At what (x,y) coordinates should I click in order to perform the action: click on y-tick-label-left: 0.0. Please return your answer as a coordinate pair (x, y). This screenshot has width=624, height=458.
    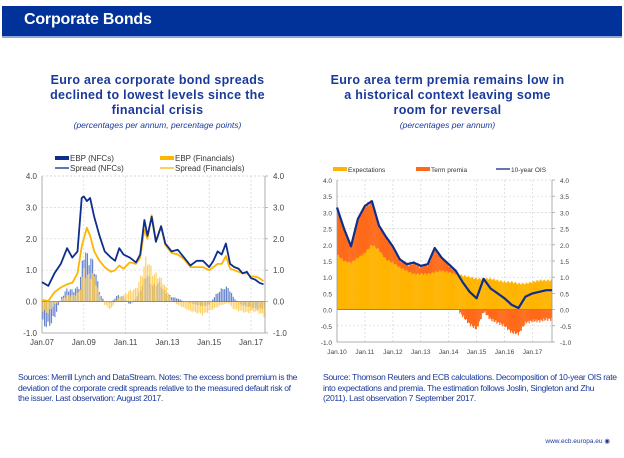
    Looking at the image, I should click on (32, 302).